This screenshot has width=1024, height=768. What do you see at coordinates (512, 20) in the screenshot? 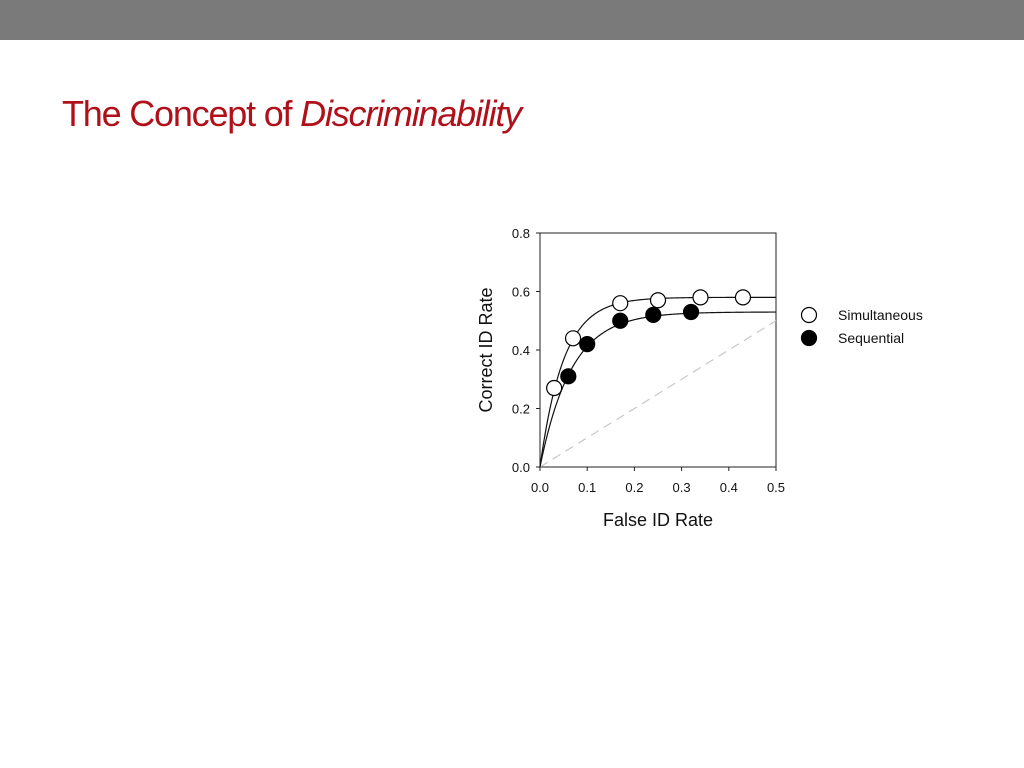
I see `header-bar` at bounding box center [512, 20].